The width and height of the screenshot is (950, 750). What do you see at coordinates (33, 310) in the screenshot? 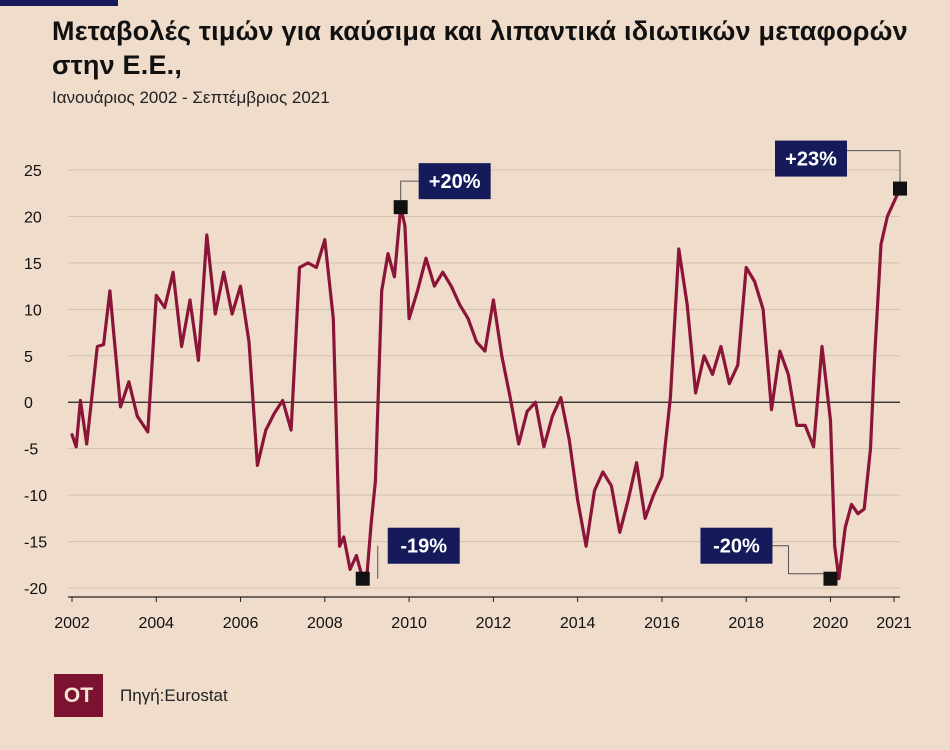
I see `y-tick-label: 10` at bounding box center [33, 310].